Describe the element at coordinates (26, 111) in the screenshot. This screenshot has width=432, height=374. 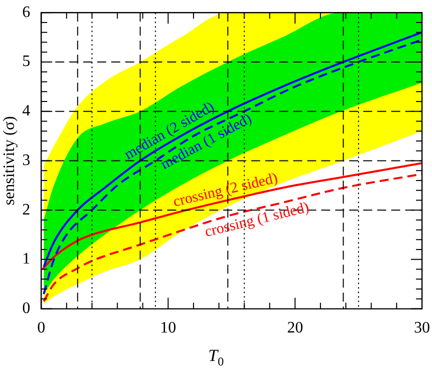
I see `y-tick-label: 4` at that location.